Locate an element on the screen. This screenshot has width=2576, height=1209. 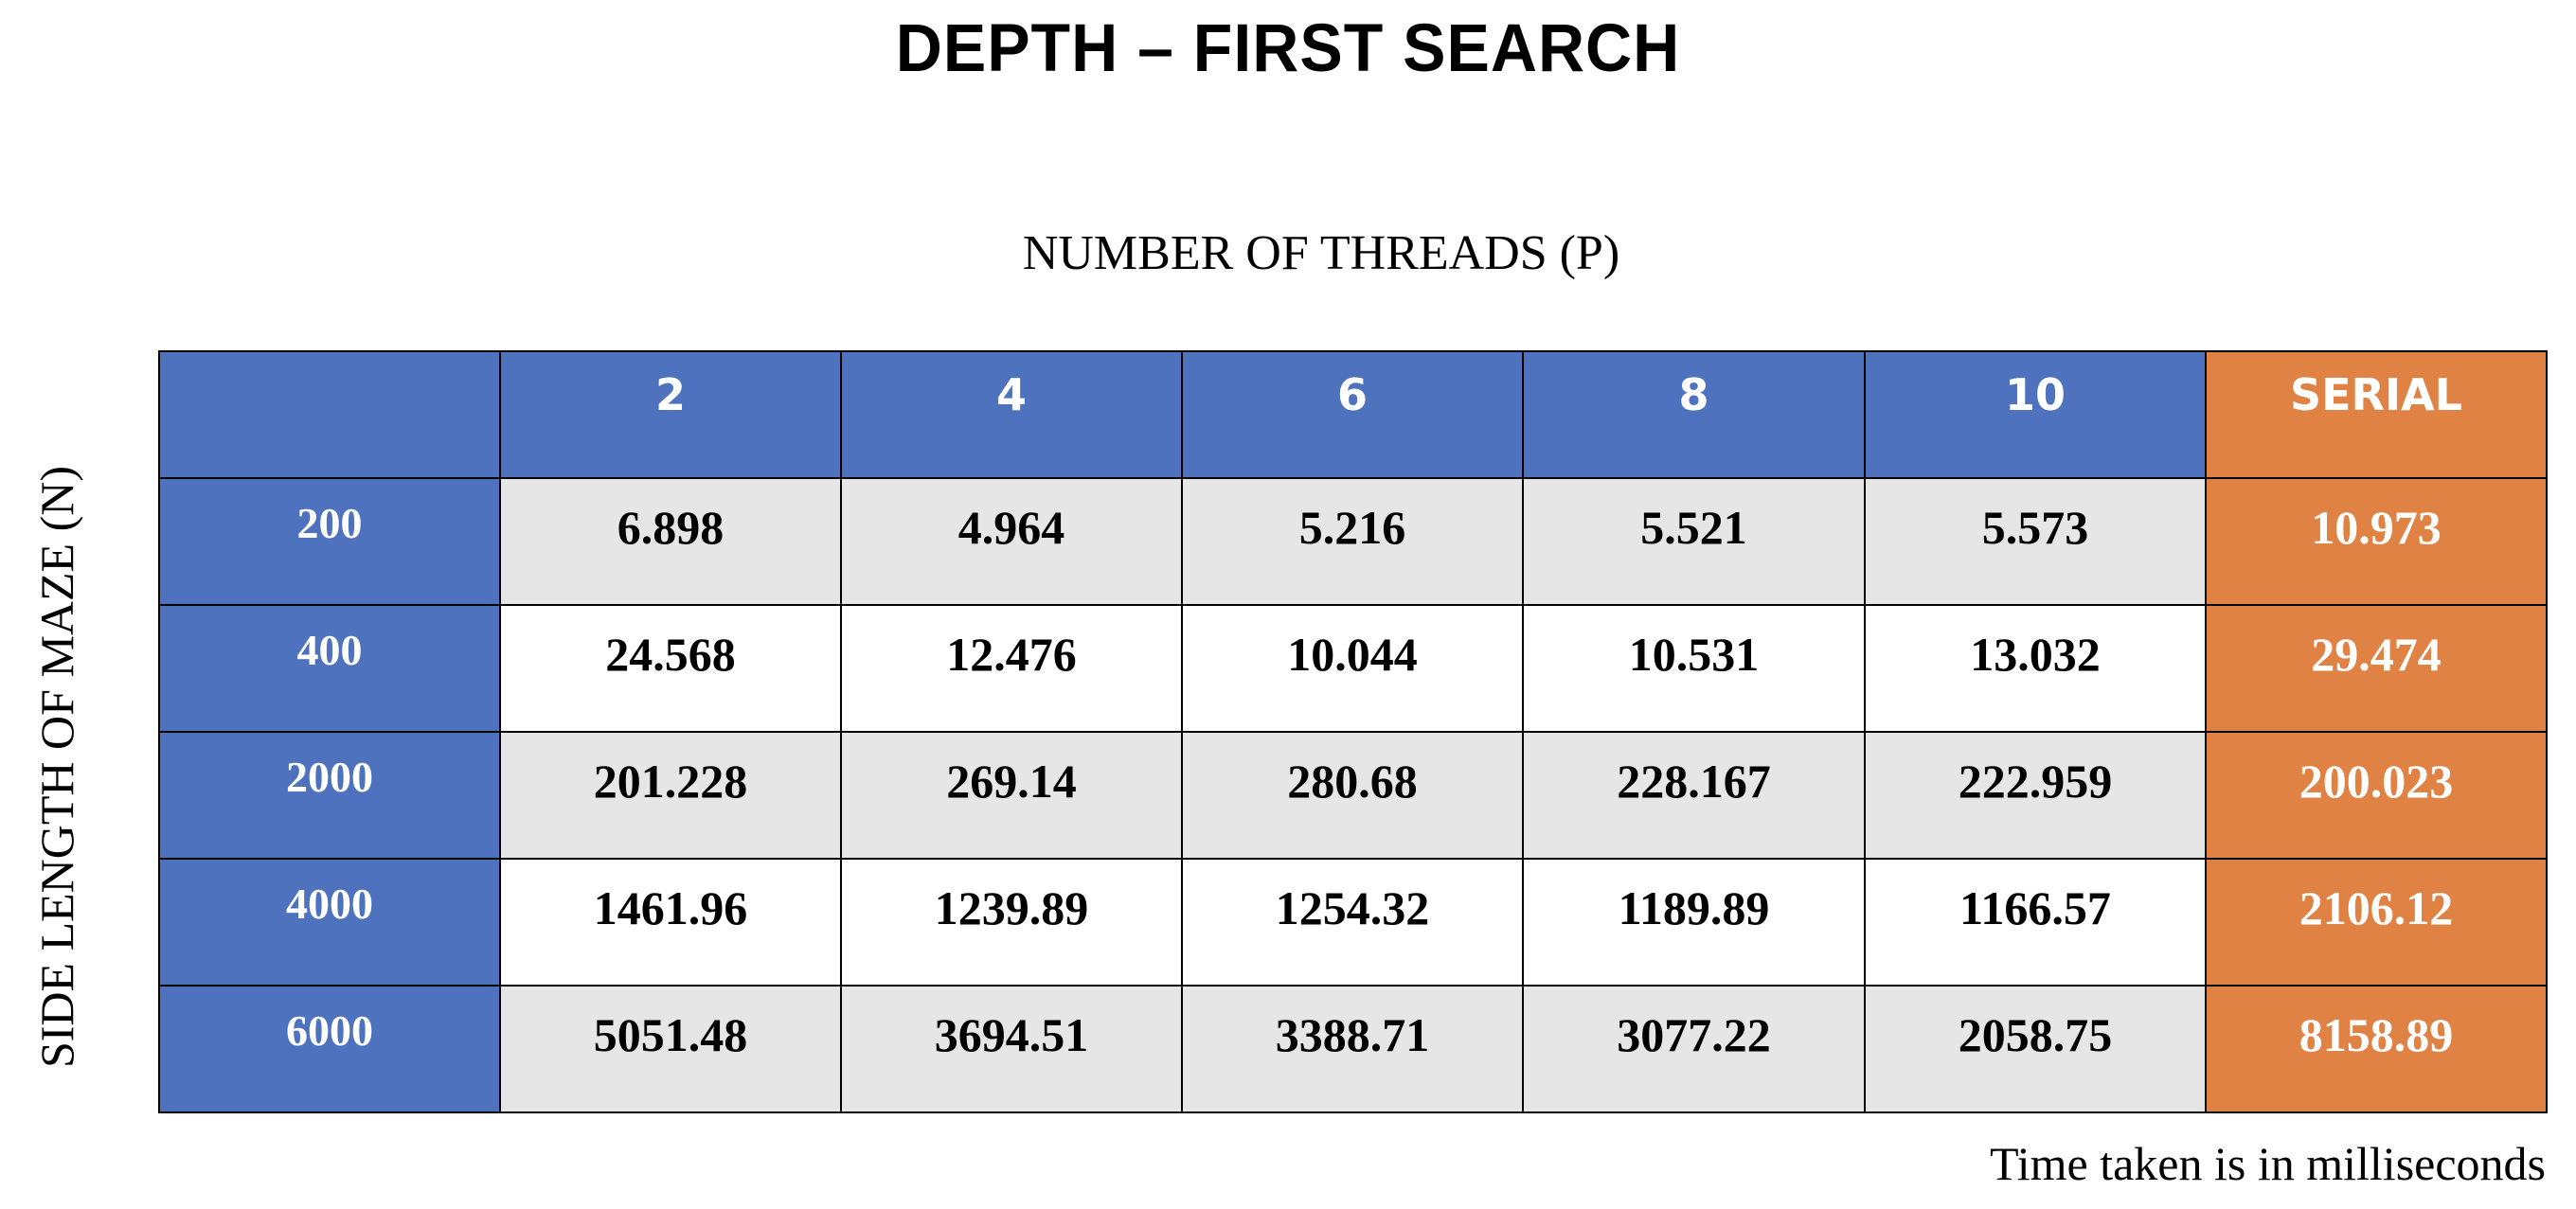
table-row: 400 24.568 12.476 10.044 10.531 13.032 29.474 is located at coordinates (1353, 668).